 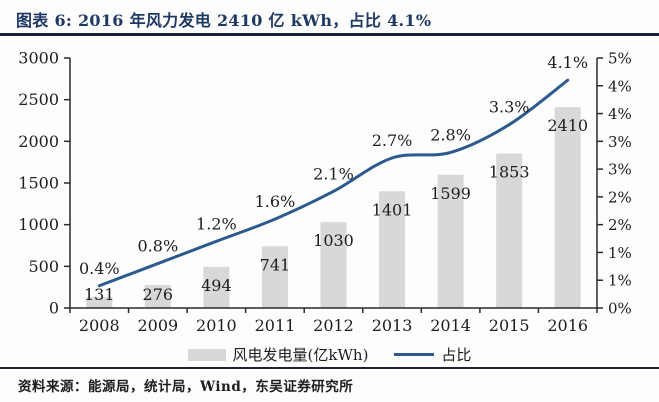 I want to click on bar-value-label: 494, so click(x=216, y=285).